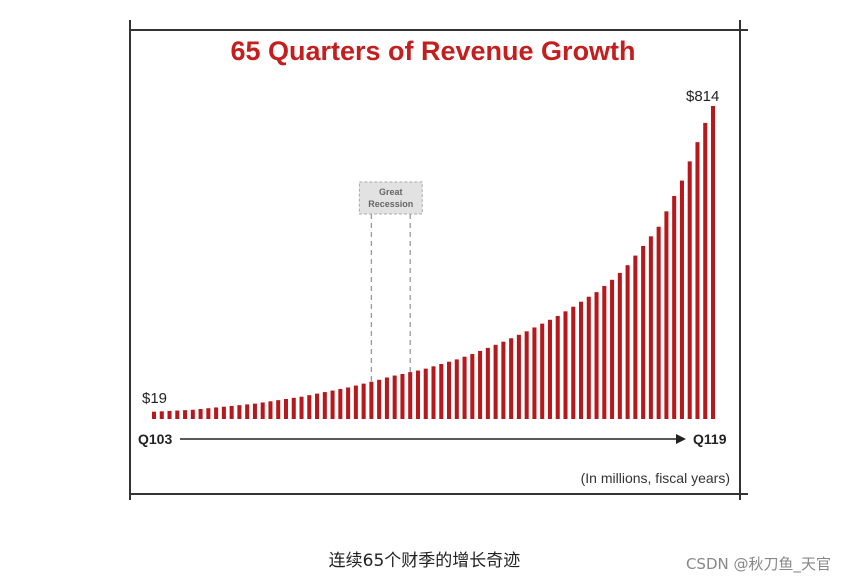 The width and height of the screenshot is (849, 581). What do you see at coordinates (154, 398) in the screenshot?
I see `first-value-label: $19` at bounding box center [154, 398].